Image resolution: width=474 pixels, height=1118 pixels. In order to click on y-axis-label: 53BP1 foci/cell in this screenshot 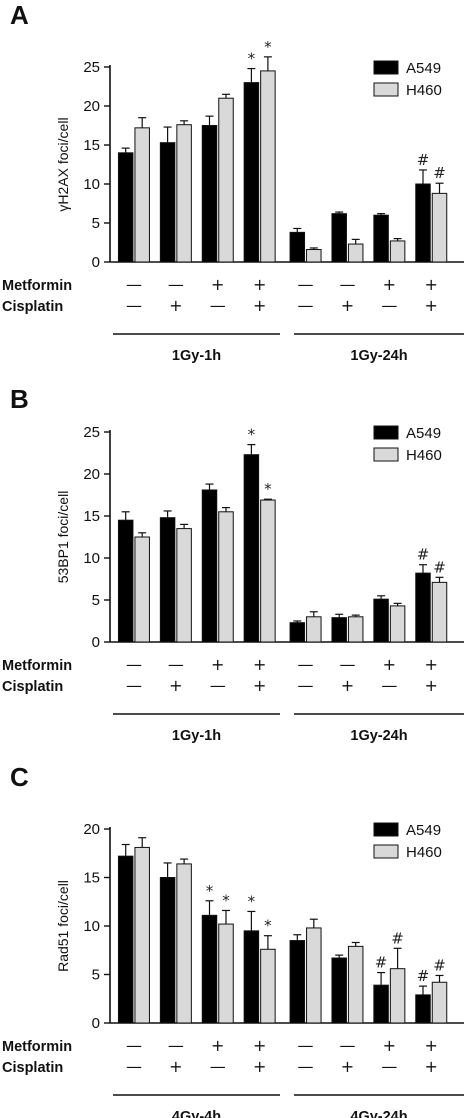, I will do `click(63, 537)`.